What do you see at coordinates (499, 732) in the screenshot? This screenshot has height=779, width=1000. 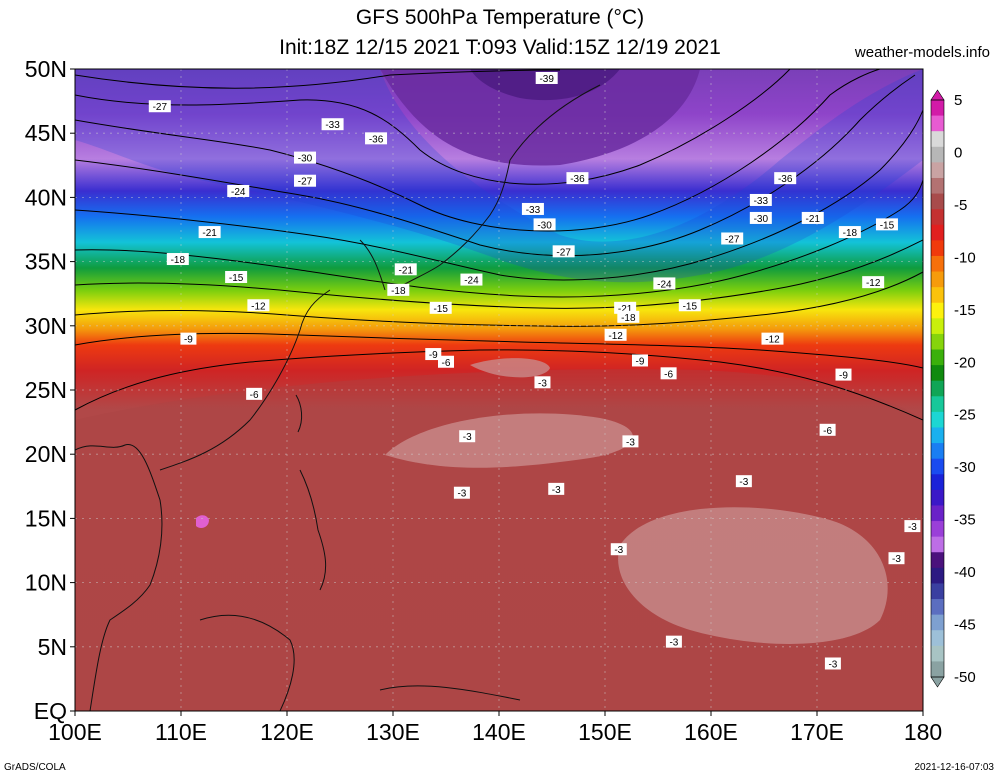 I see `lon-tick-label: 140E` at bounding box center [499, 732].